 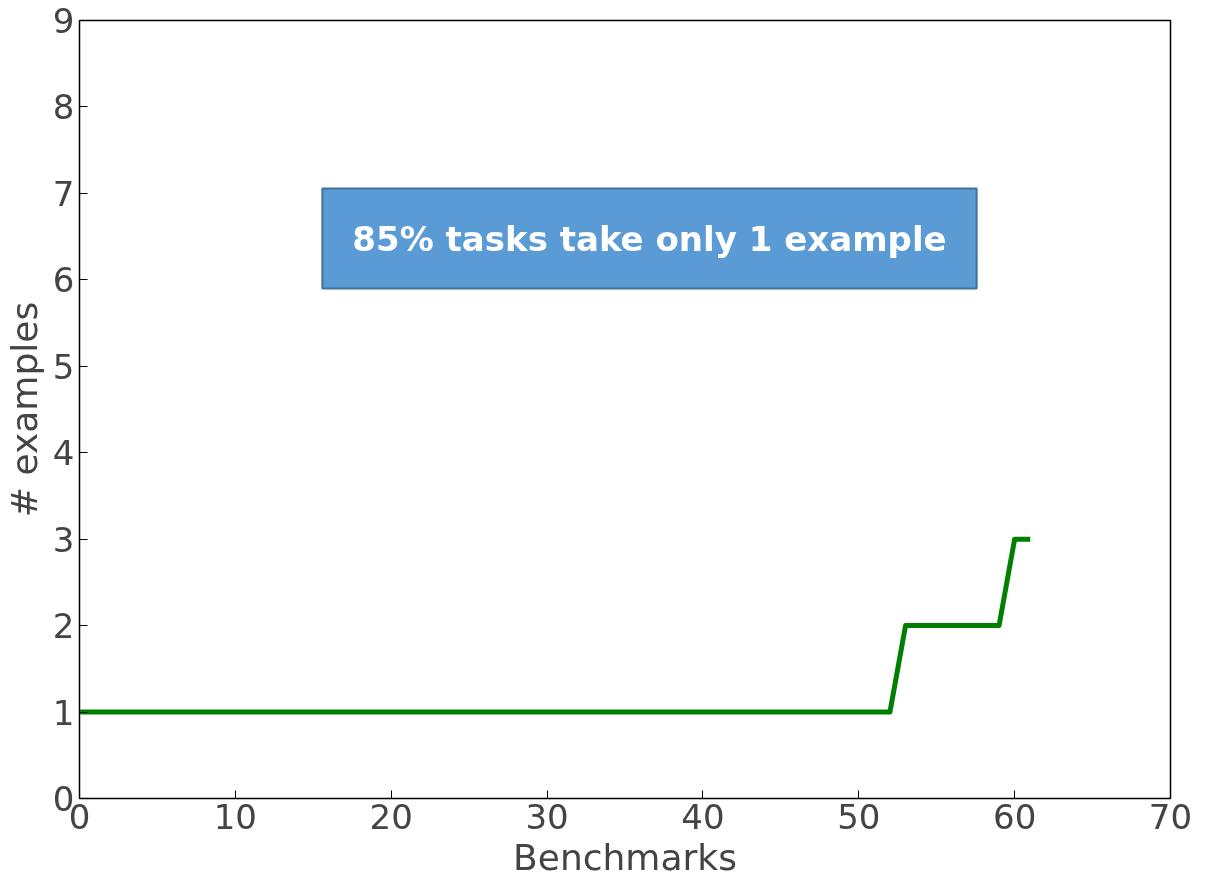 What do you see at coordinates (63, 193) in the screenshot?
I see `y-tick-label: 7` at bounding box center [63, 193].